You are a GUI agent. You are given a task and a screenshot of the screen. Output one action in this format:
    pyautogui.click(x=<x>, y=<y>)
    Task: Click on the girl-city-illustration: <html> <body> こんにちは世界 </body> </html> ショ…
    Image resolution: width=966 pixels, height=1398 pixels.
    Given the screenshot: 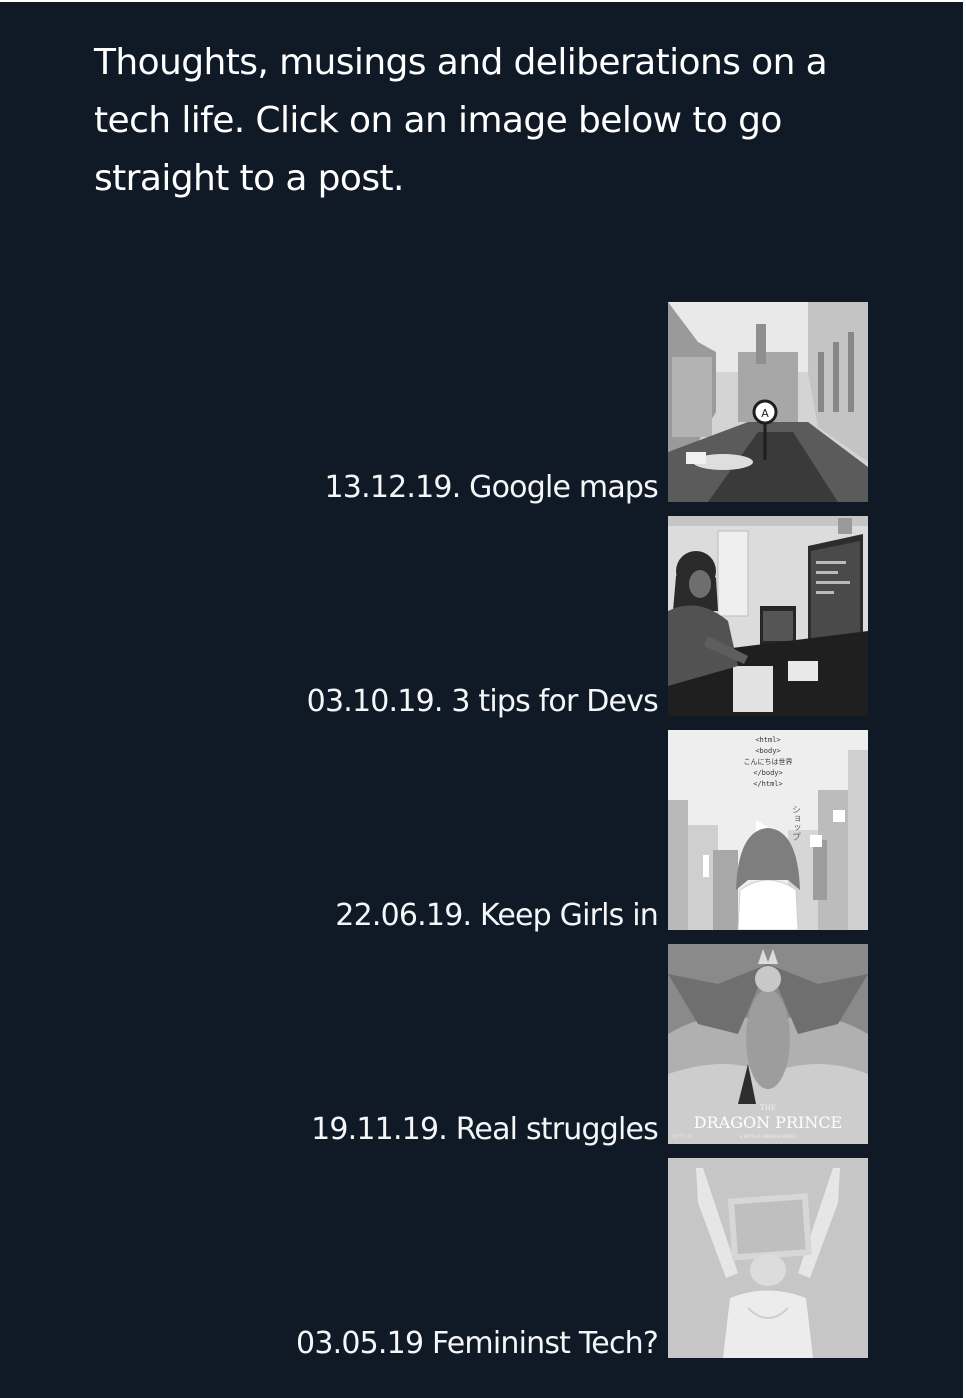 What is the action you would take?
    pyautogui.click(x=768, y=830)
    